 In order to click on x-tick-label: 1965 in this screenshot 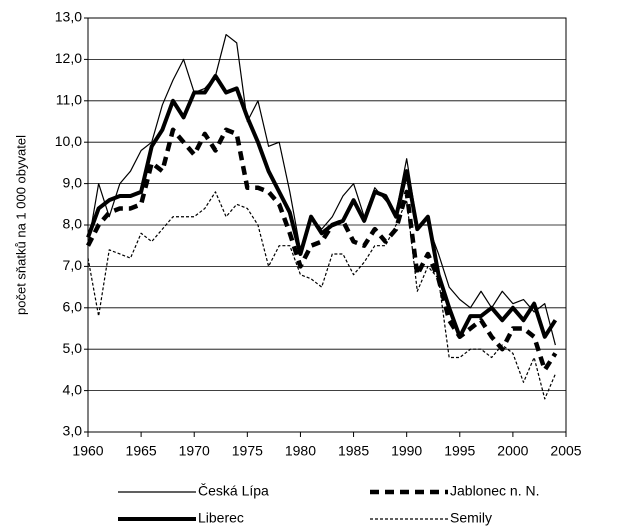, I will do `click(141, 451)`.